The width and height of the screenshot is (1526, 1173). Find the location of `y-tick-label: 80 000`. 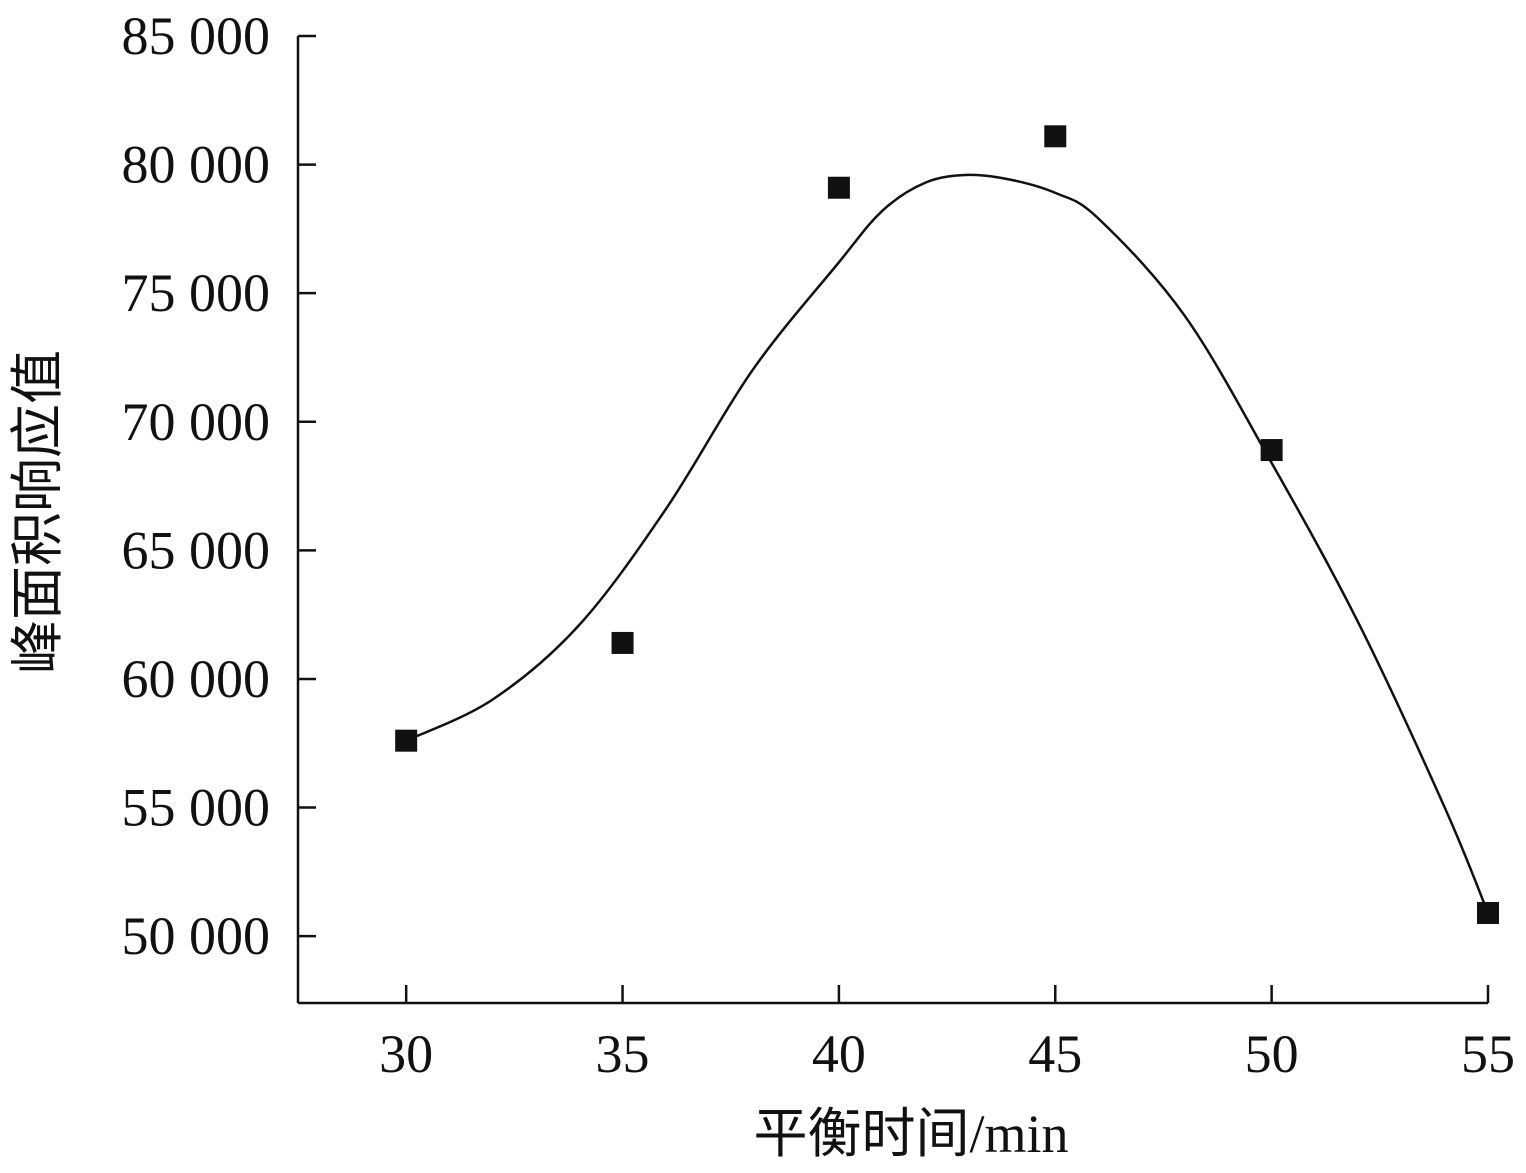

y-tick-label: 80 000 is located at coordinates (196, 165).